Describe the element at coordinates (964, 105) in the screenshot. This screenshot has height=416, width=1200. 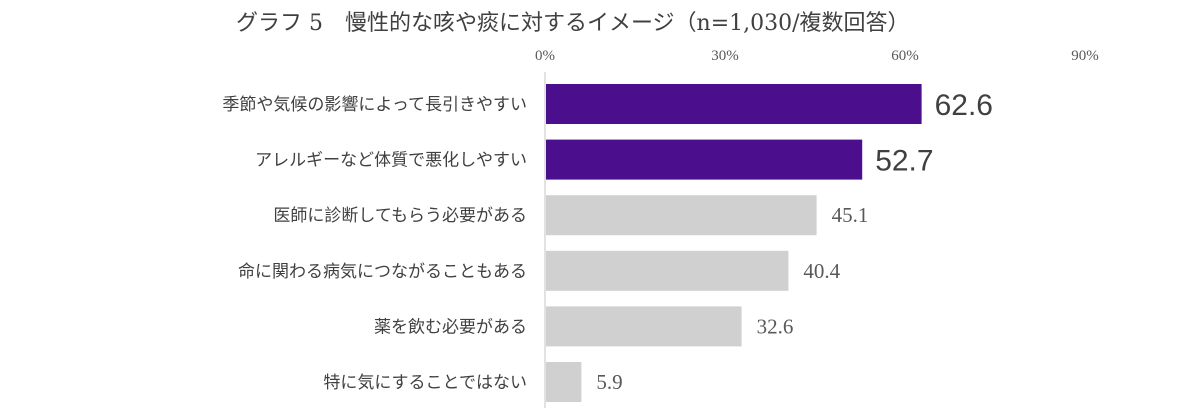
I see `value-label: 62.6` at that location.